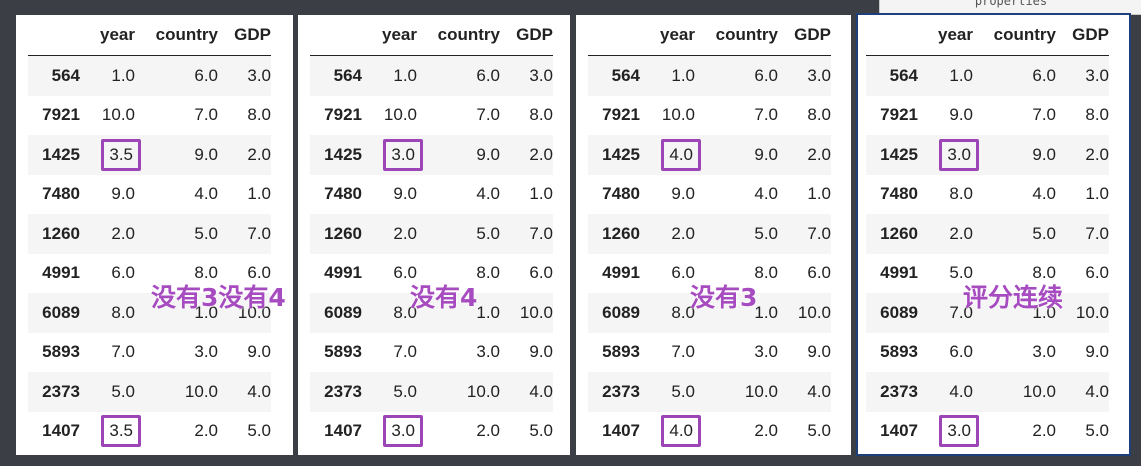 The image size is (1141, 466). Describe the element at coordinates (899, 312) in the screenshot. I see `row-index: 6089` at that location.